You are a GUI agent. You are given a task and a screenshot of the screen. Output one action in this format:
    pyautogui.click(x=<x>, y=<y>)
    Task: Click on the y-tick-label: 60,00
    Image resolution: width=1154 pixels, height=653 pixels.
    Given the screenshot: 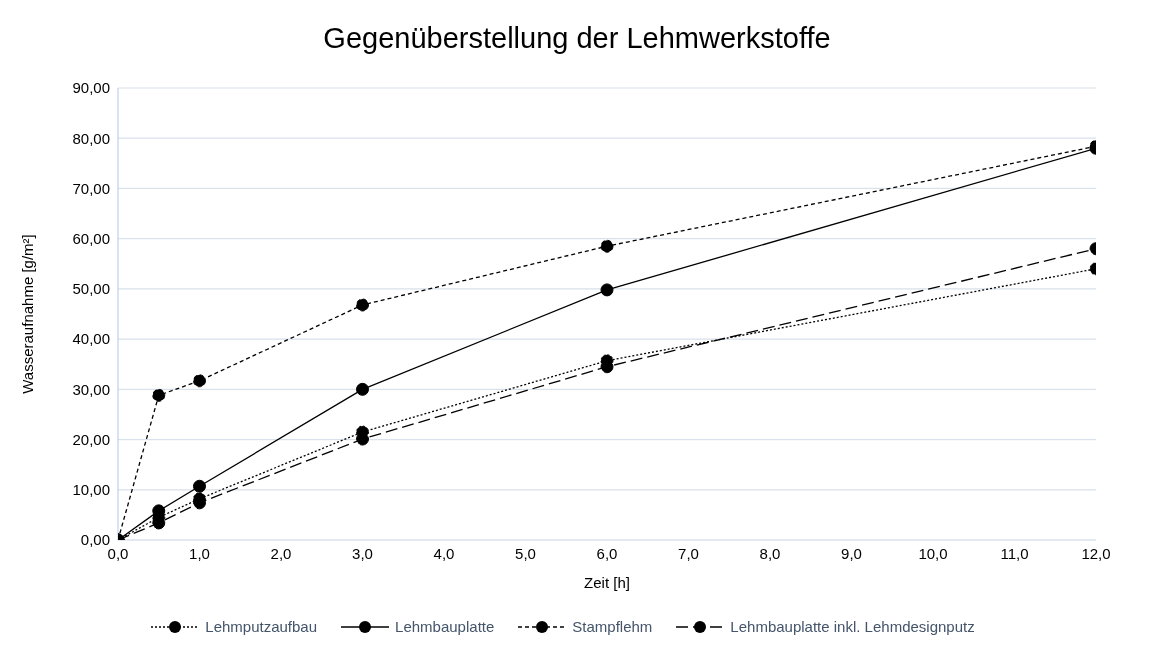 What is the action you would take?
    pyautogui.click(x=91, y=238)
    